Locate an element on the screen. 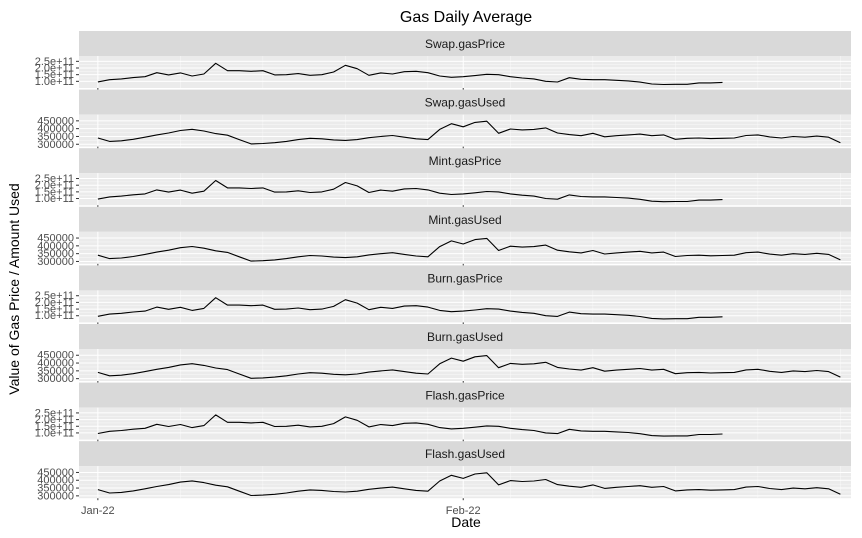 The image size is (862, 538). strip-label: Swap.gasUsed is located at coordinates (465, 103).